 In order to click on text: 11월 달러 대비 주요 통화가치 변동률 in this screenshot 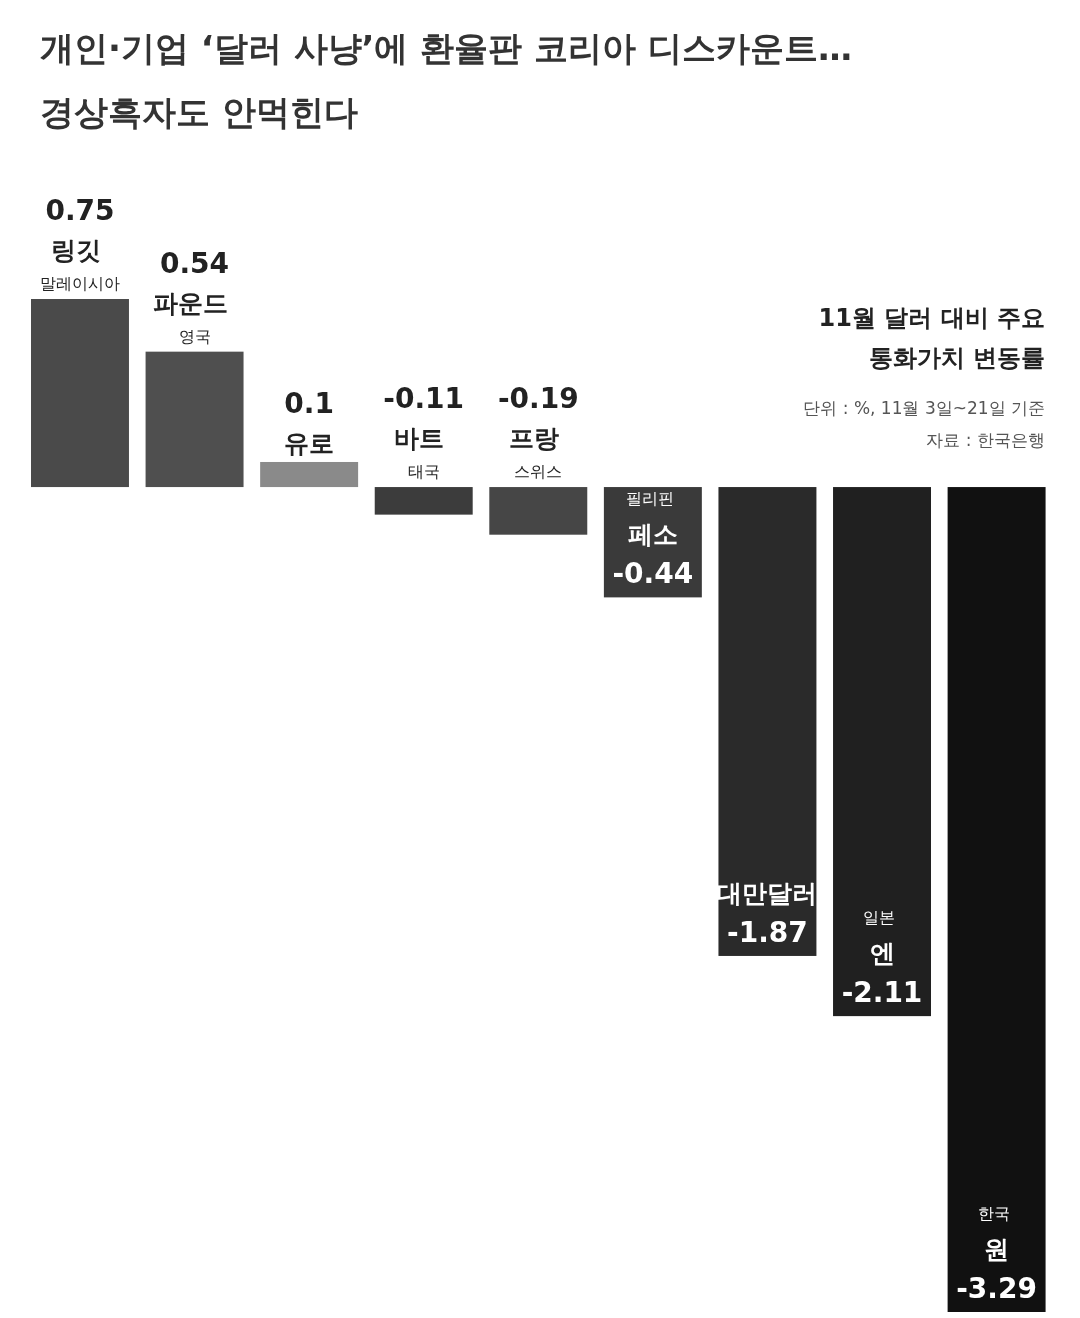, I will do `click(931, 338)`.